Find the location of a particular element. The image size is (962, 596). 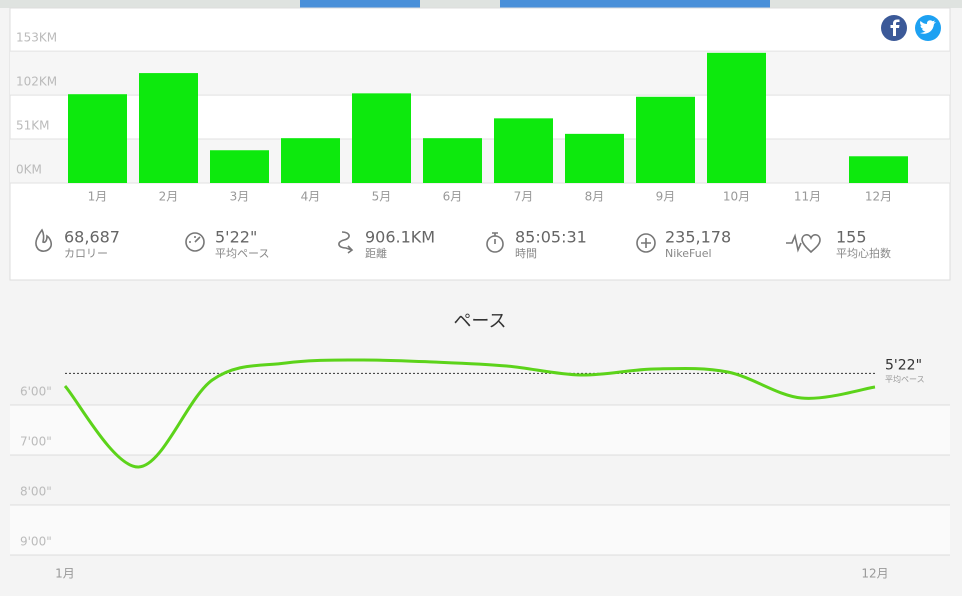

facebook-icon is located at coordinates (895, 27).